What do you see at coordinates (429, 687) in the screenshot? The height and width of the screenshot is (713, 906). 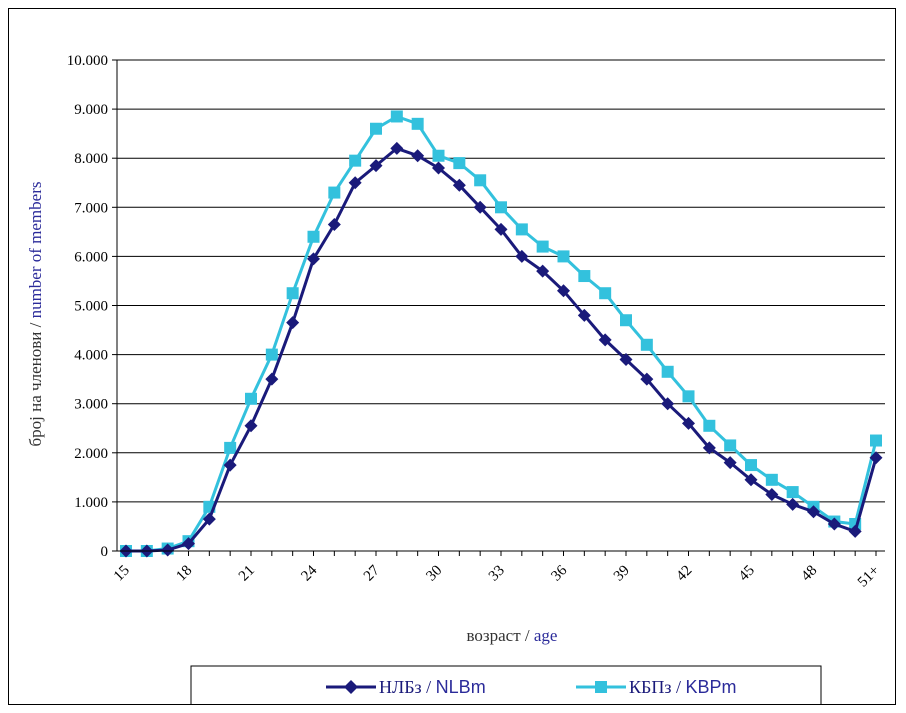 I see `legend-label-nlbm-sep: /` at bounding box center [429, 687].